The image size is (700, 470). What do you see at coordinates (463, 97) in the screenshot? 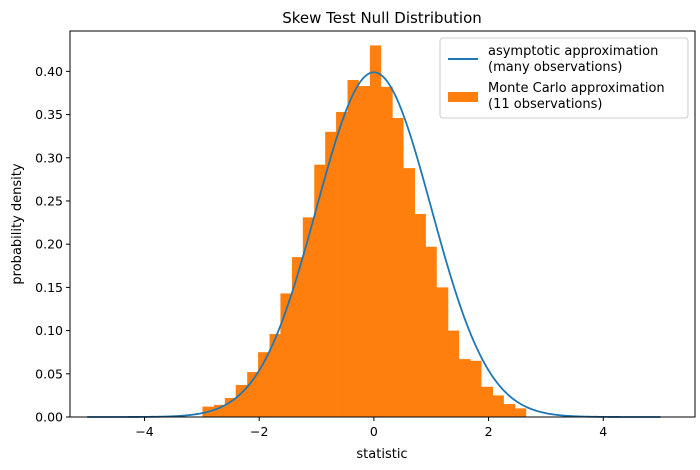
I see `legend-bar-swatch` at bounding box center [463, 97].